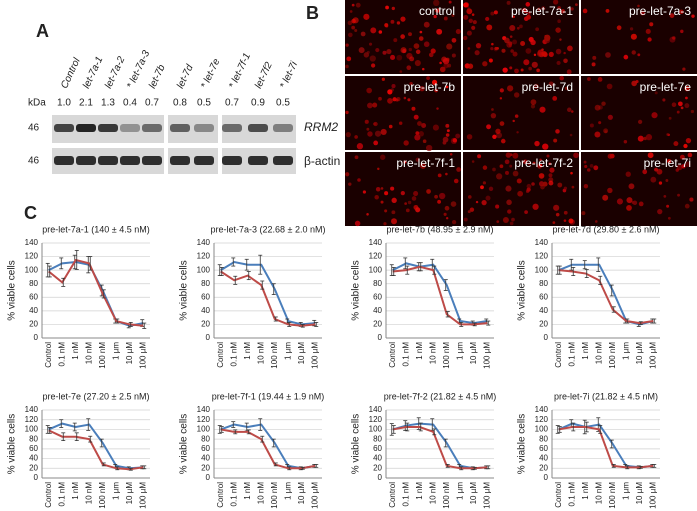 The image size is (697, 511). Describe the element at coordinates (115, 351) in the screenshot. I see `x-tick-label: 1 µm` at that location.